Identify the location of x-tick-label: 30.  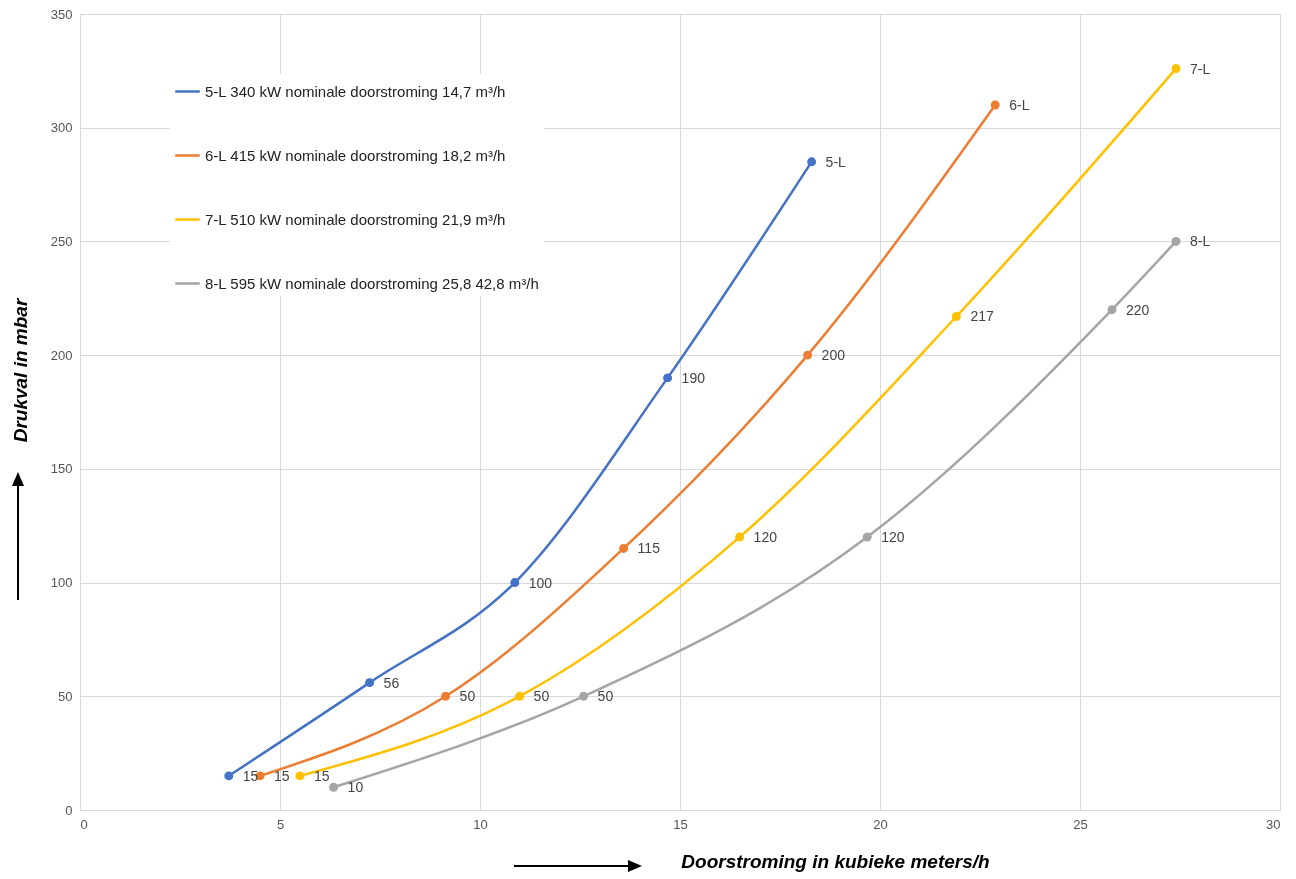
(1273, 824).